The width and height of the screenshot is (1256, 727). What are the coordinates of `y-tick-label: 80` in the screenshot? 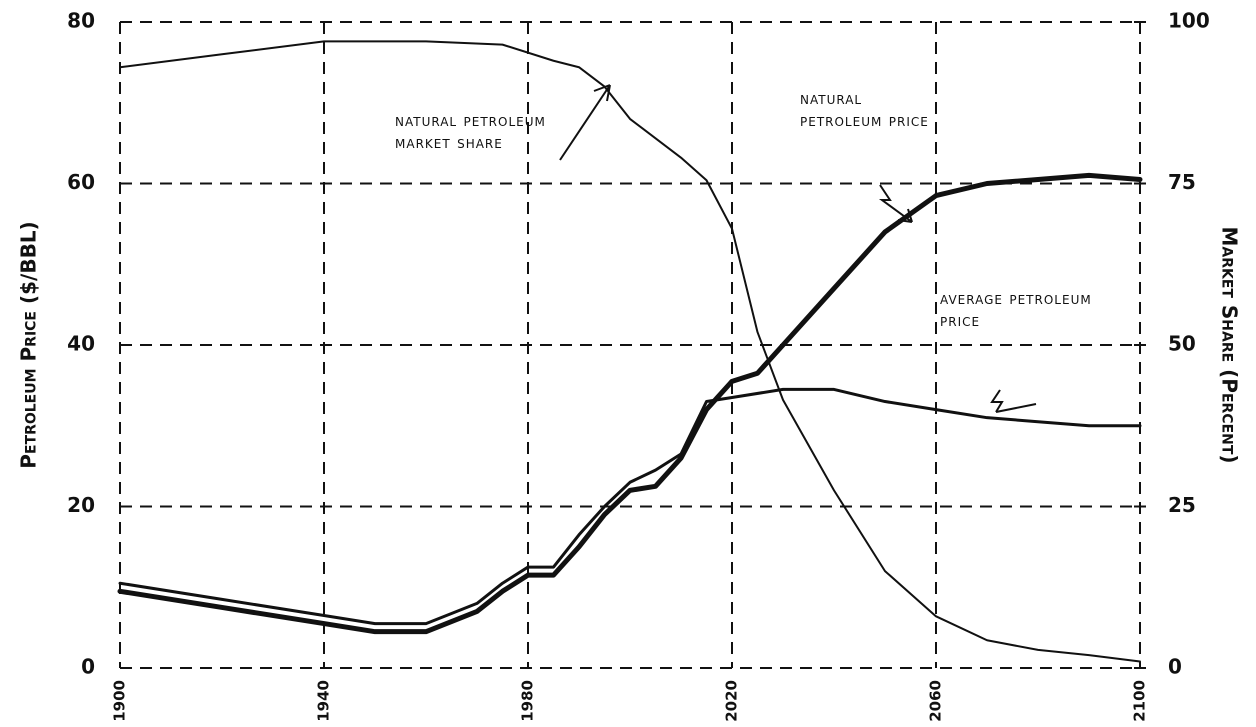 It's located at (81, 21).